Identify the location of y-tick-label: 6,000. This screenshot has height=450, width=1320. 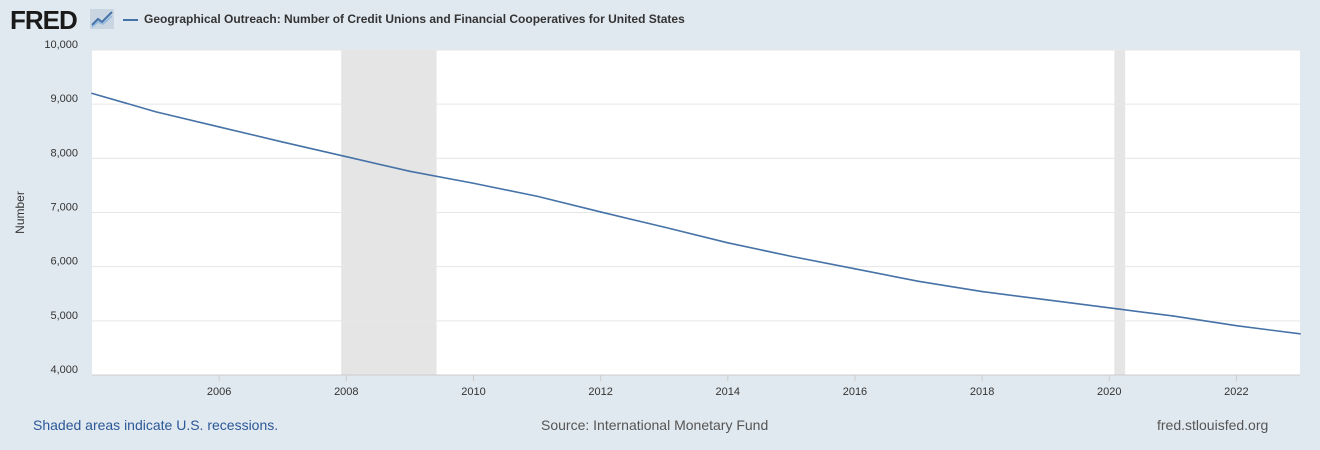
(64, 262).